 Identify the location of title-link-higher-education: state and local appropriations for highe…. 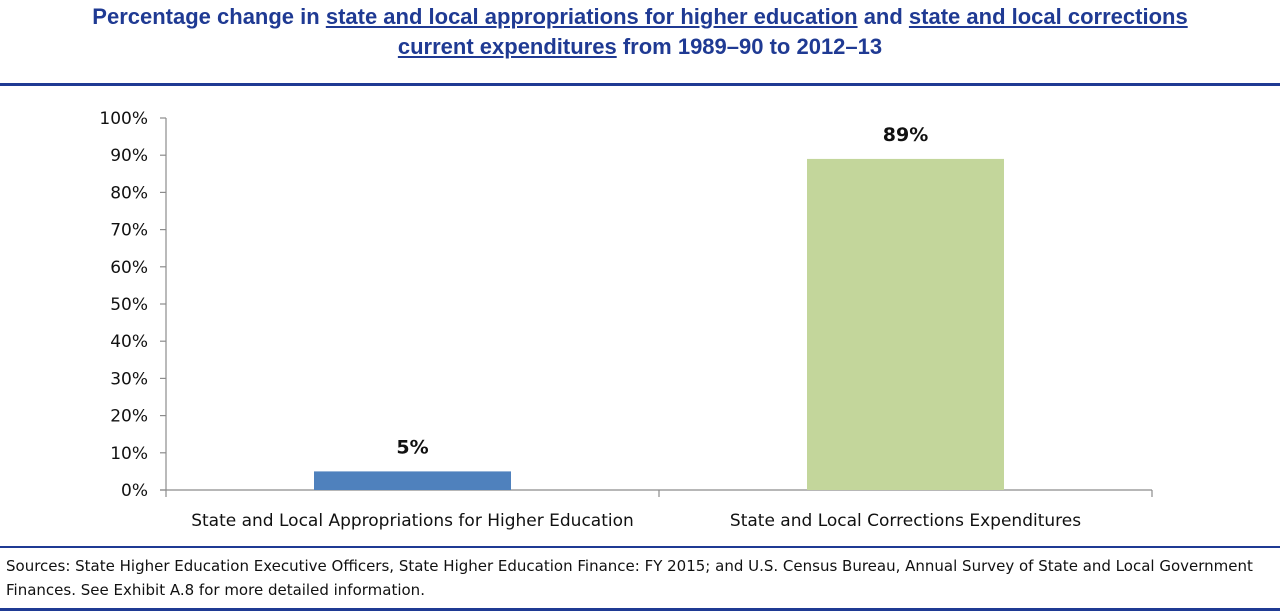
(591, 16).